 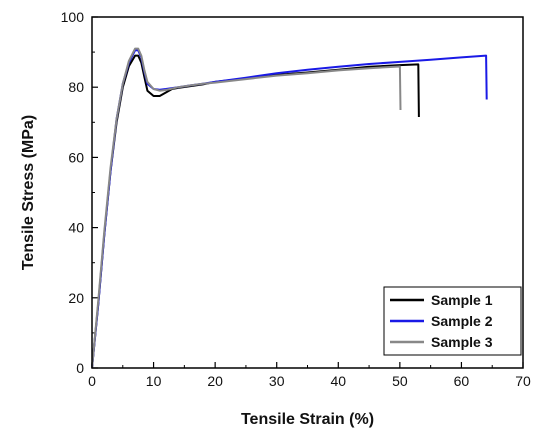 What do you see at coordinates (76, 298) in the screenshot?
I see `y-tick-label: 20` at bounding box center [76, 298].